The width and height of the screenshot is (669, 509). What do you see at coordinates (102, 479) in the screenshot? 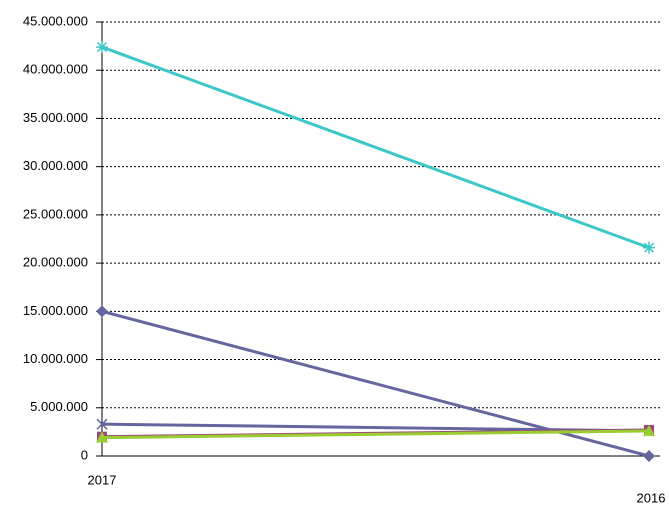
I see `x-tick-label: 2017` at bounding box center [102, 479].